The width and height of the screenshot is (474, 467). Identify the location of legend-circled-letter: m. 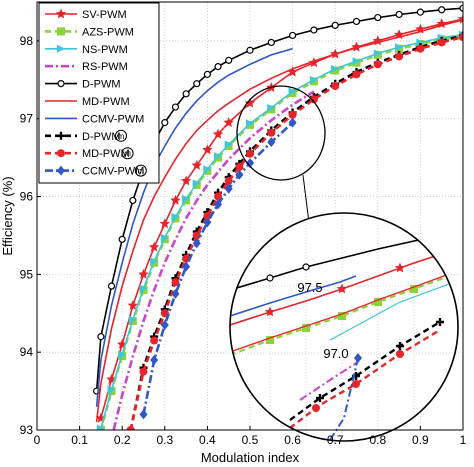
(121, 136).